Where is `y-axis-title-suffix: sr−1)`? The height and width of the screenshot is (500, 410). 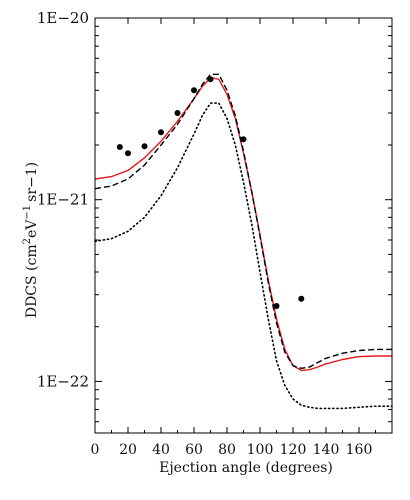 y-axis-title-suffix: sr−1) is located at coordinates (32, 182).